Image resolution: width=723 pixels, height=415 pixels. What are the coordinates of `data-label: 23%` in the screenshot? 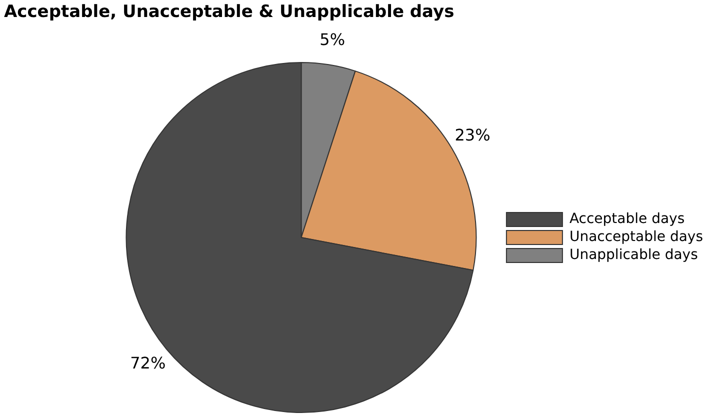 It's located at (472, 134).